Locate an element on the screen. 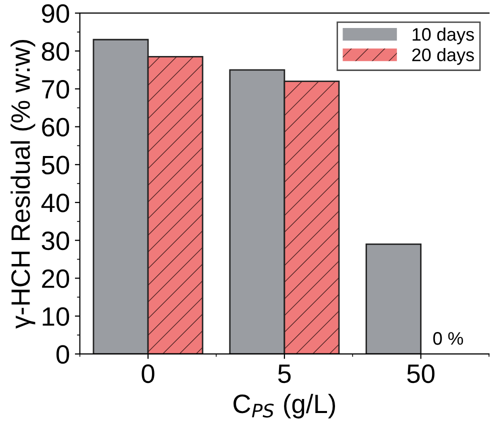 The width and height of the screenshot is (499, 437). y-tick-label: 60 is located at coordinates (56, 127).